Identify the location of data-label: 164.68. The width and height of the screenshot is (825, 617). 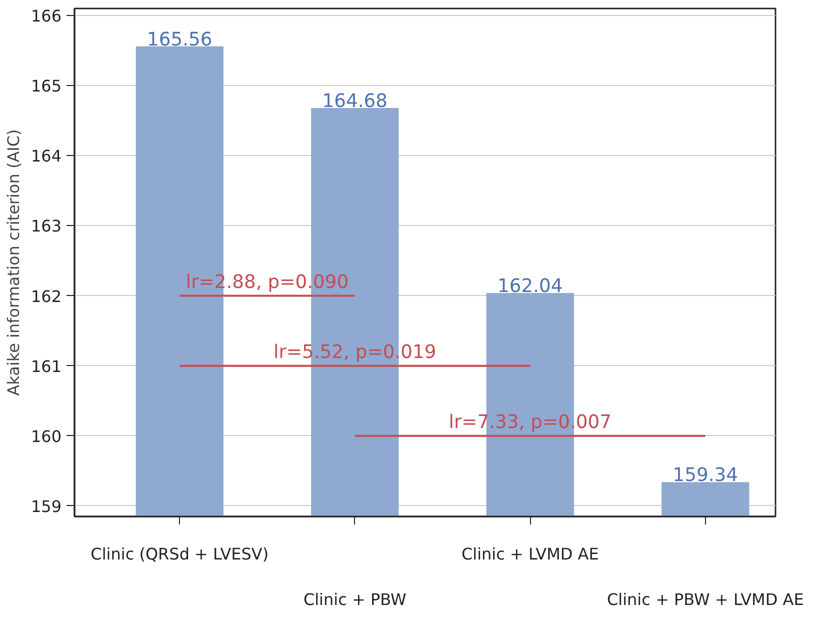
(355, 101).